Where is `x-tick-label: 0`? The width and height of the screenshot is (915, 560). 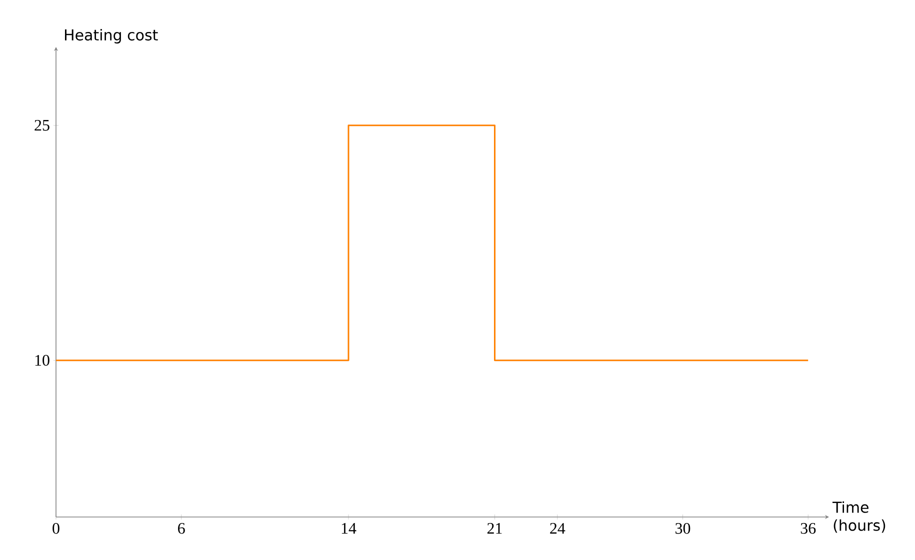
x-tick-label: 0 is located at coordinates (56, 528).